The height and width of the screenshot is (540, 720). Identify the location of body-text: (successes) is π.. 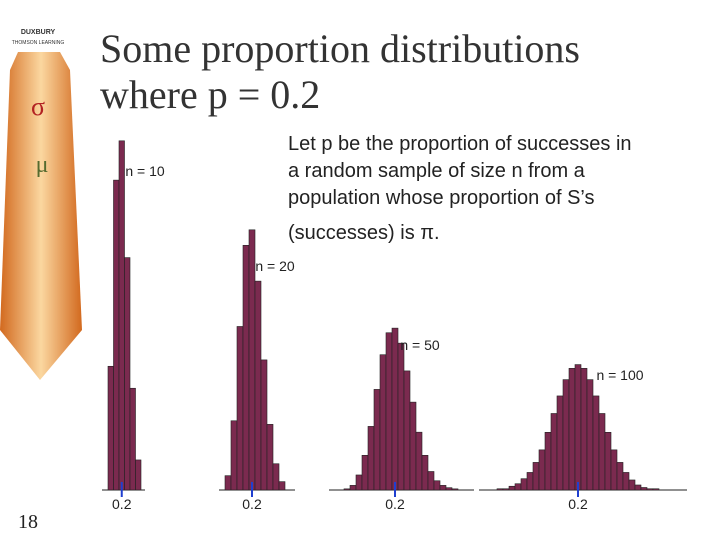
(364, 233).